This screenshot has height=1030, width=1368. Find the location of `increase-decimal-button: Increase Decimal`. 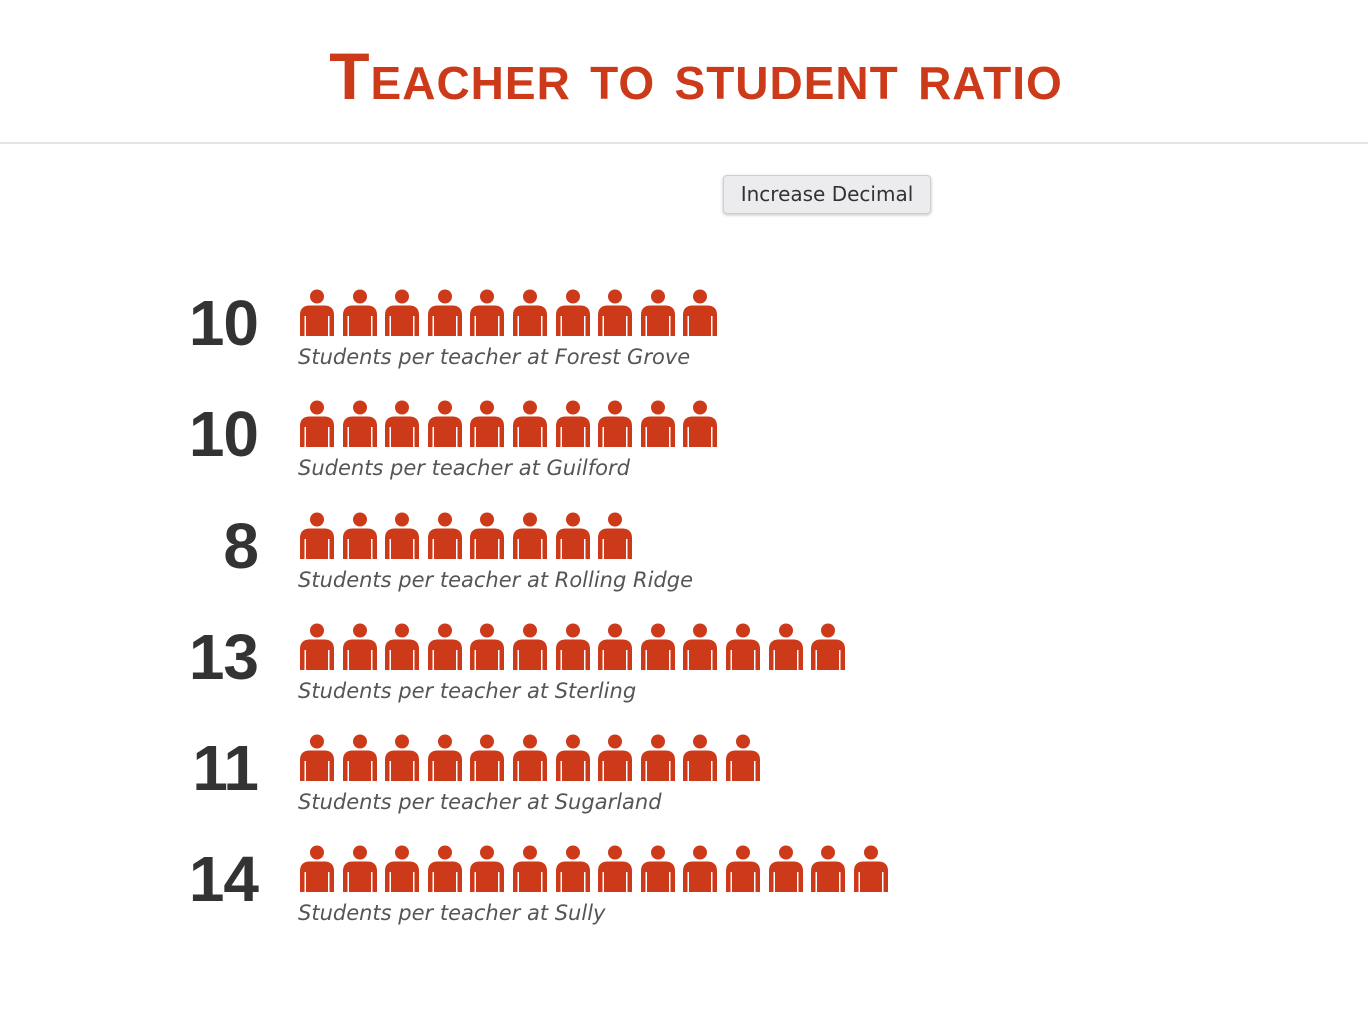

increase-decimal-button: Increase Decimal is located at coordinates (827, 194).